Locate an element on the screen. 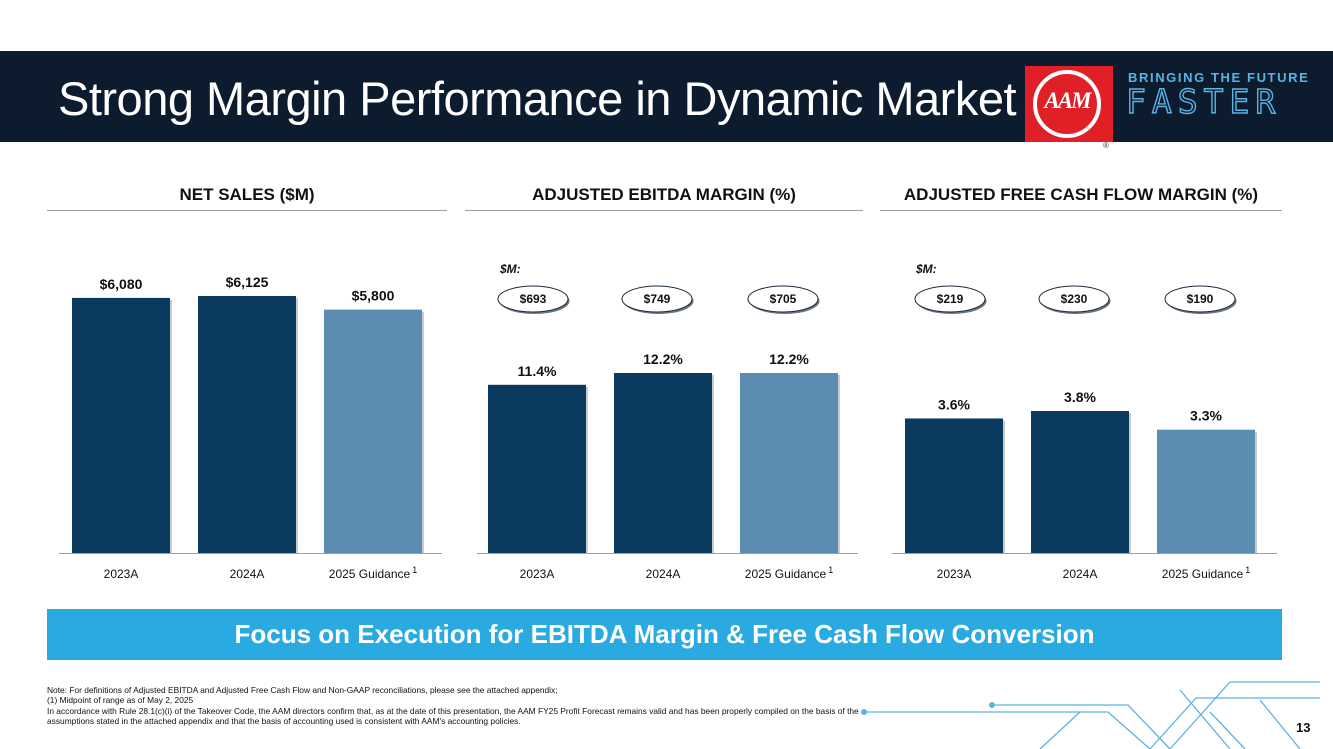 The image size is (1333, 749). chart-2-pill-value-1: $230 is located at coordinates (1074, 299).